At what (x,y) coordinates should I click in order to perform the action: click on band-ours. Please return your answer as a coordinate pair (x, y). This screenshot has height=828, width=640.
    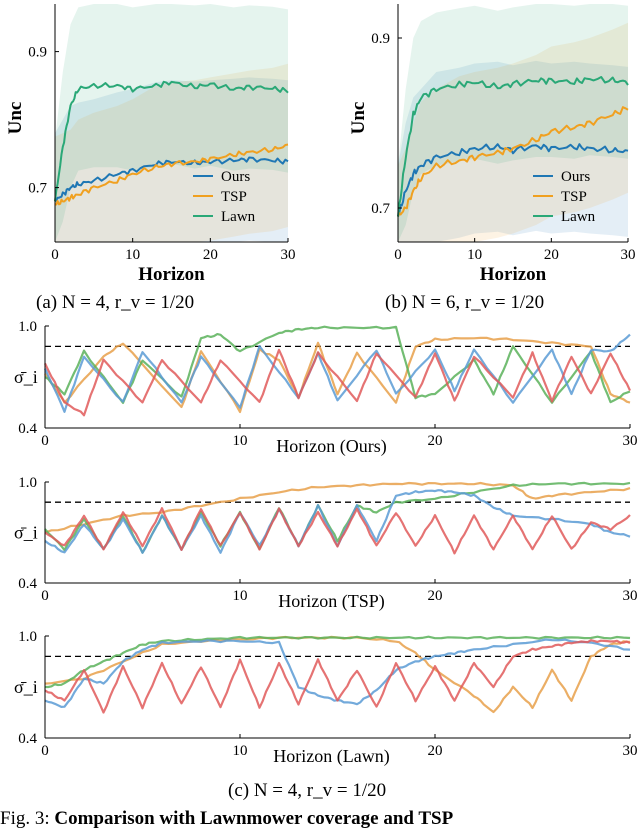
    Looking at the image, I should click on (171, 160).